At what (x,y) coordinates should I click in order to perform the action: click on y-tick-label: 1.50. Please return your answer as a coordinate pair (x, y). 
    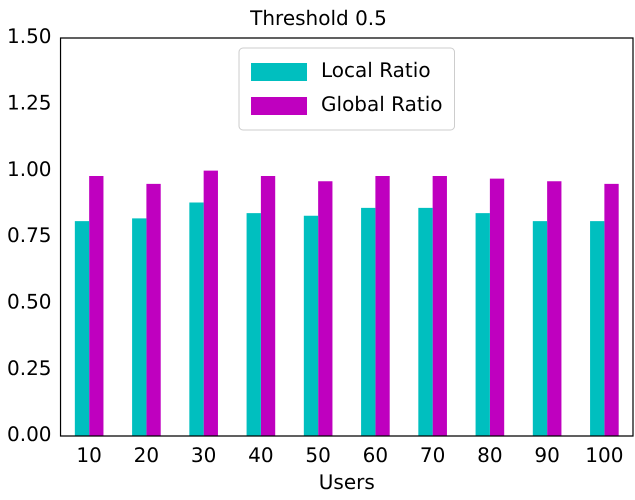
    Looking at the image, I should click on (29, 36).